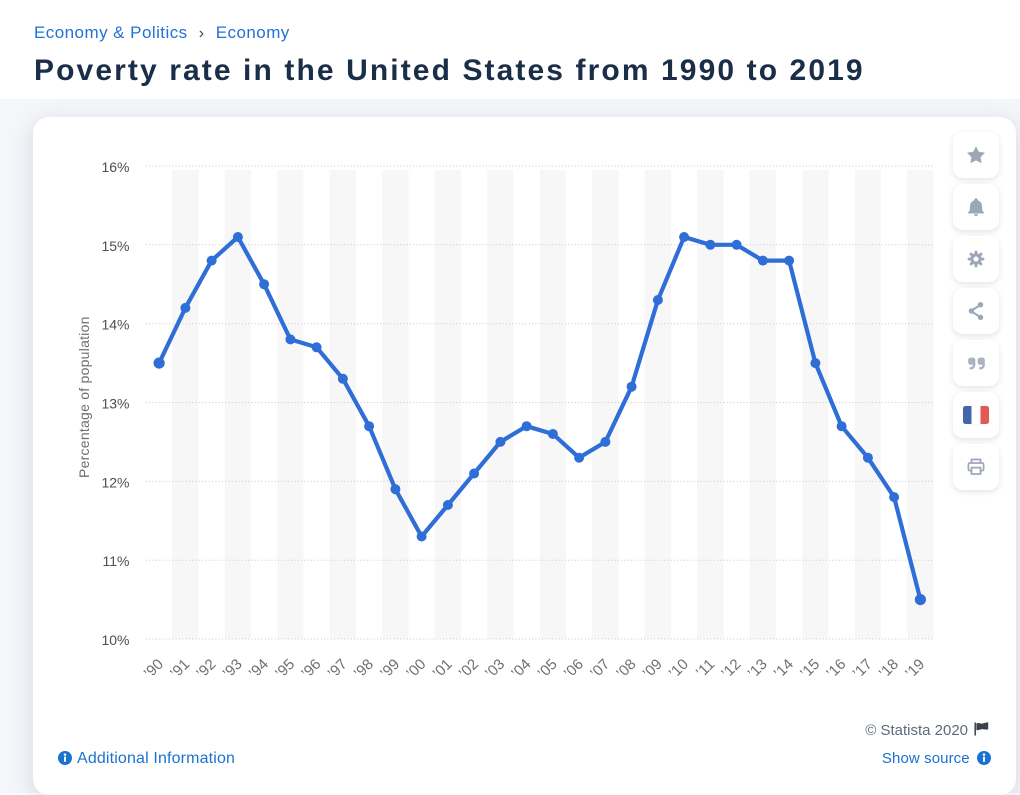  I want to click on svg-text: ’97, so click(338, 669).